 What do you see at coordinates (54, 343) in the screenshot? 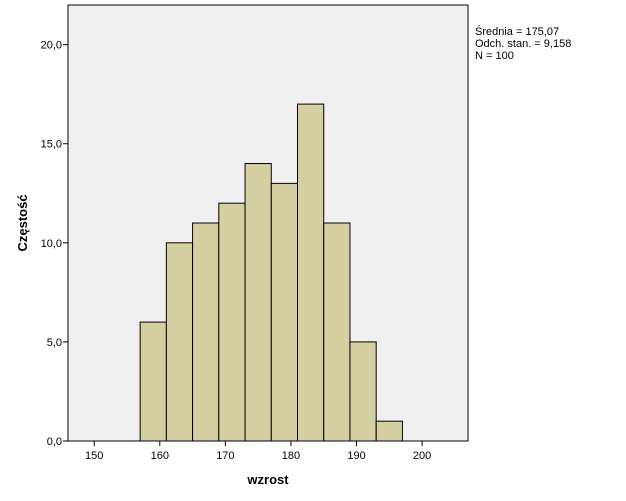
I see `y-tick-label: 5,0` at bounding box center [54, 343].